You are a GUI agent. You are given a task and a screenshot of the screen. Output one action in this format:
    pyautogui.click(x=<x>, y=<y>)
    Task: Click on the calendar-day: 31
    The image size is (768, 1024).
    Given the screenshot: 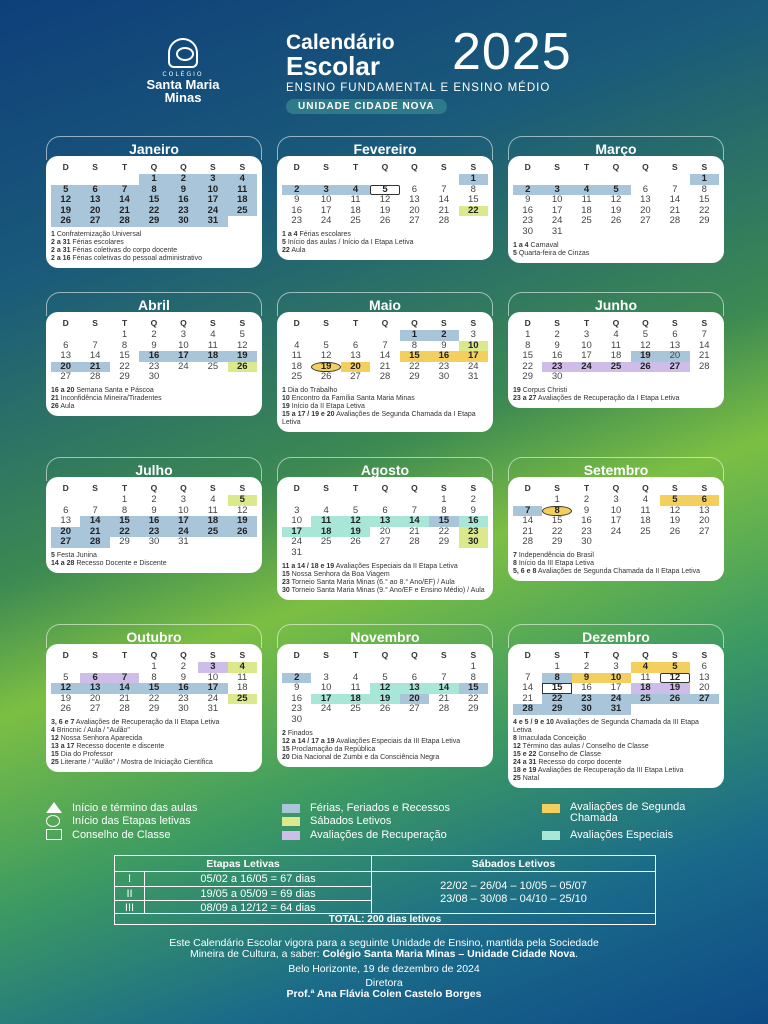 What is the action you would take?
    pyautogui.click(x=473, y=377)
    